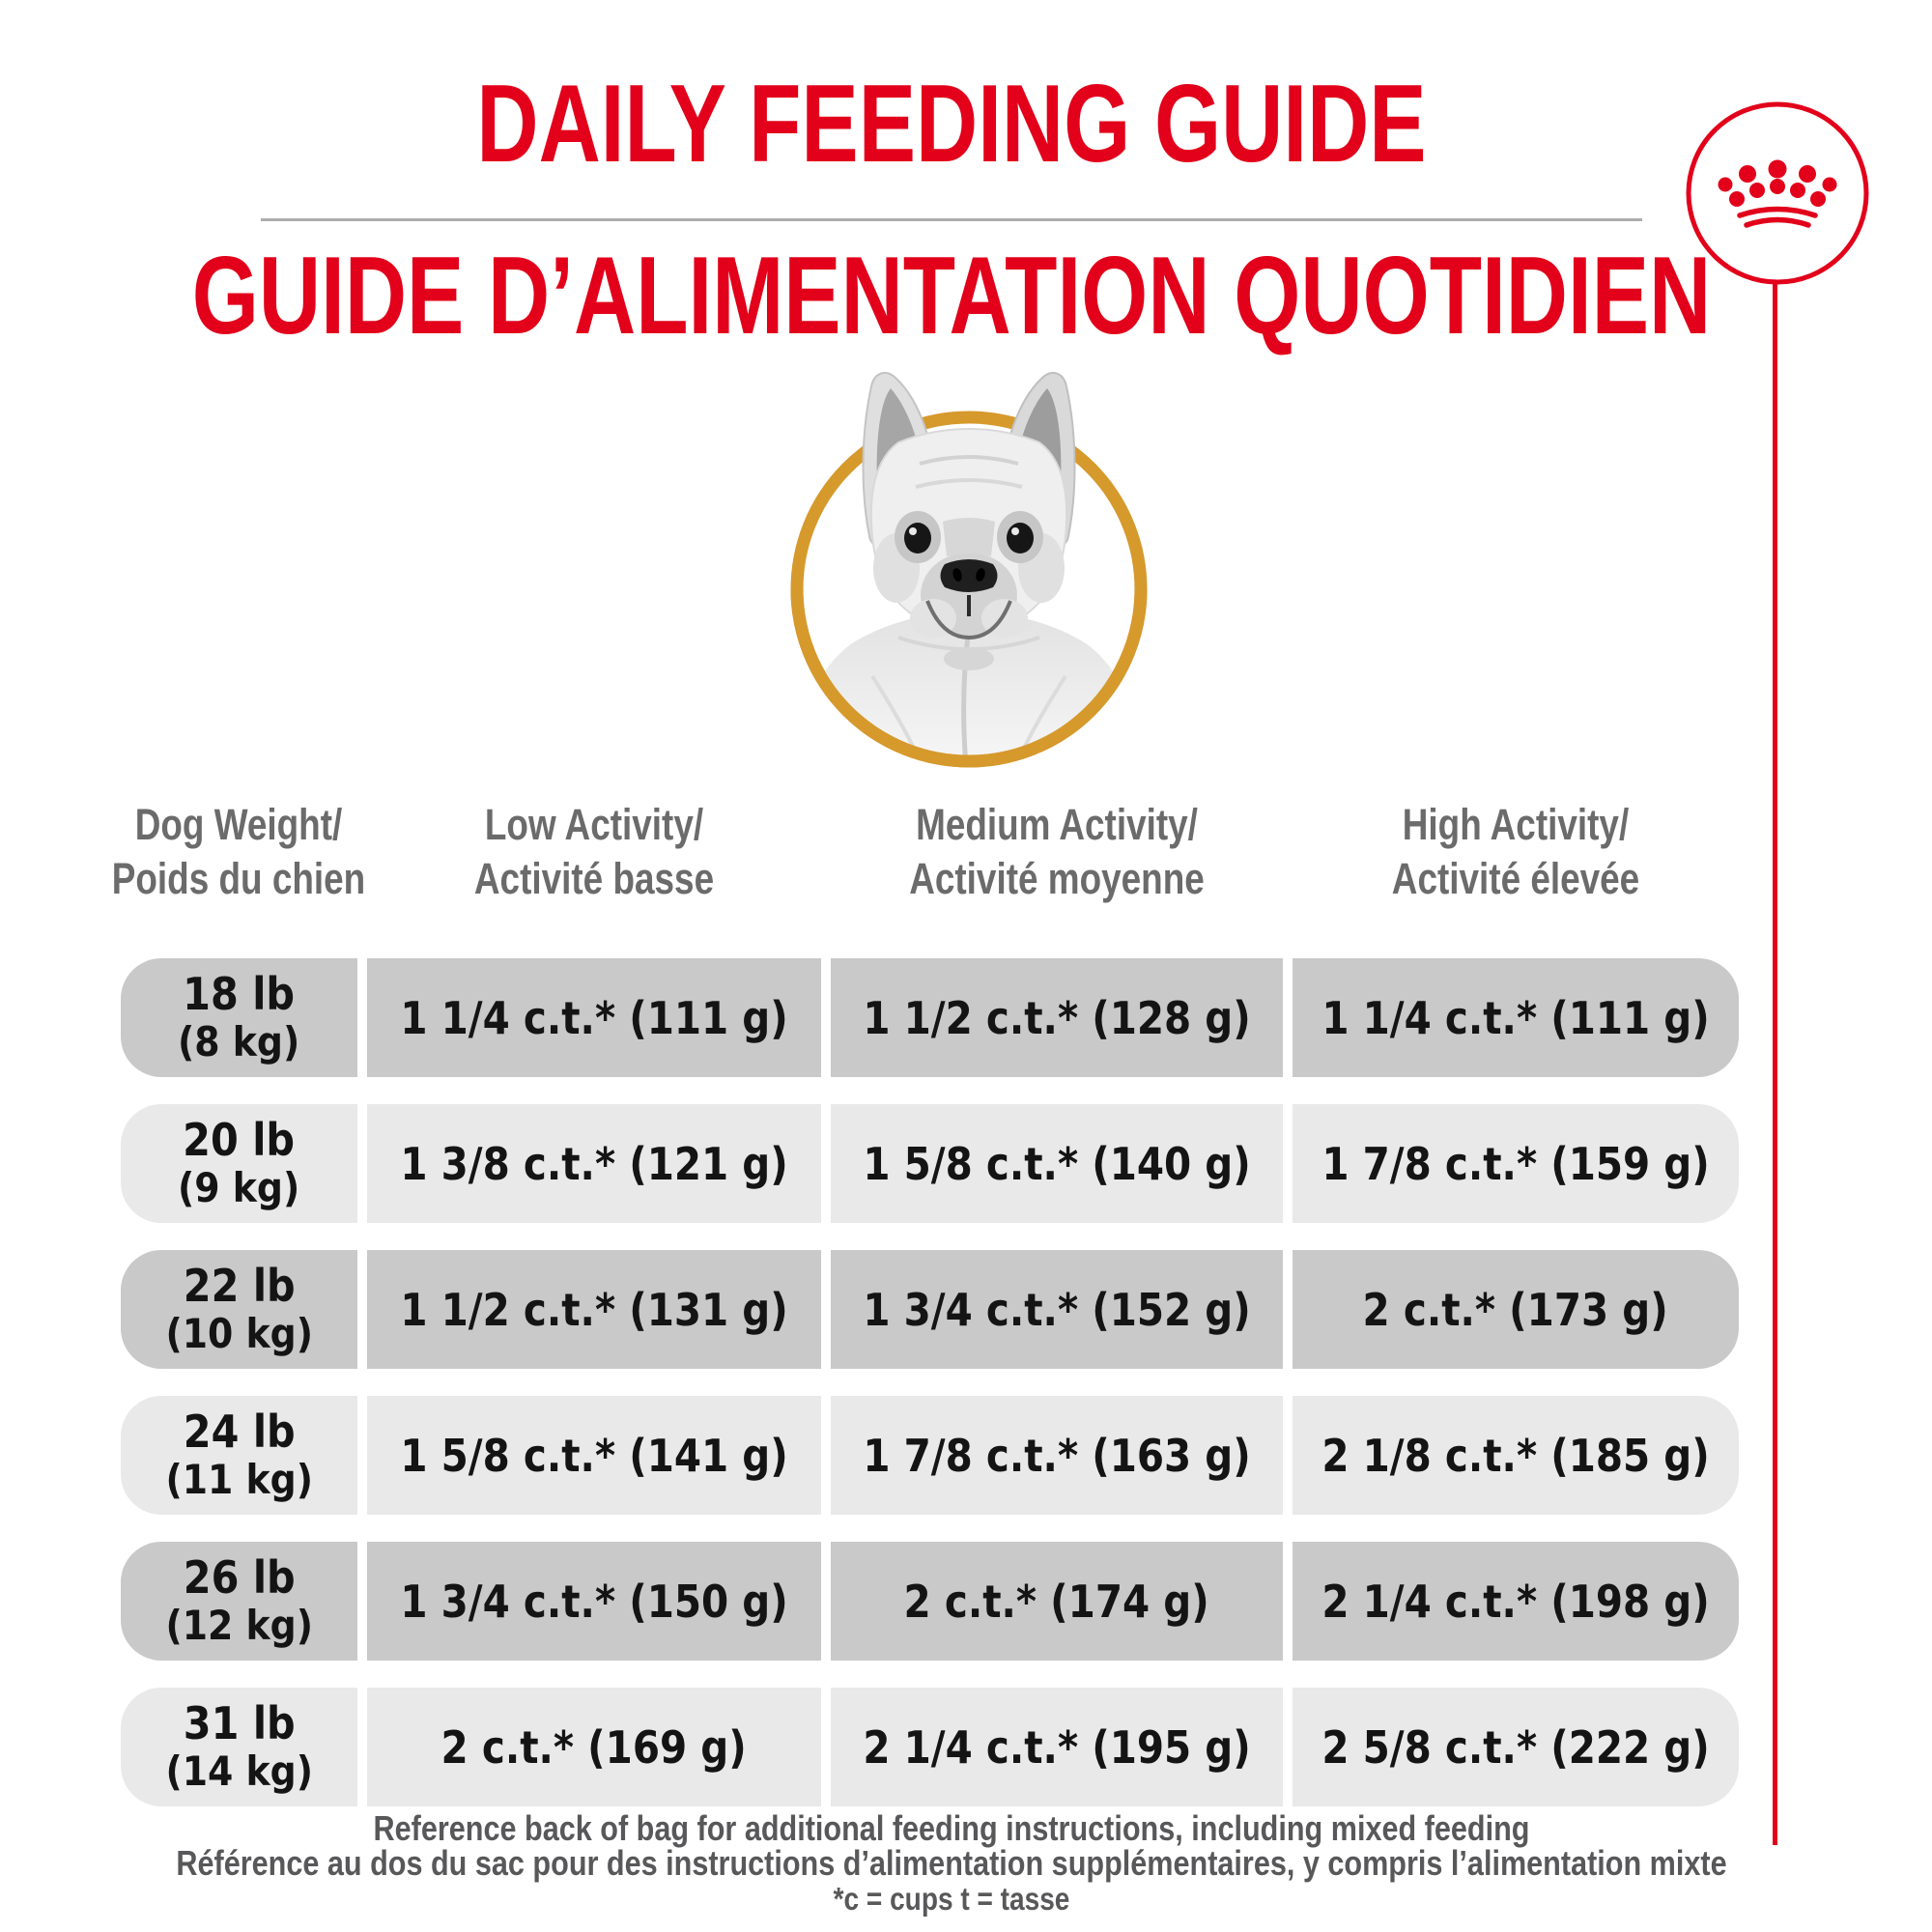 Image resolution: width=1932 pixels, height=1932 pixels. I want to click on page-title-french: GUIDE D’ALIMENTATION QUOTIDIEN, so click(951, 296).